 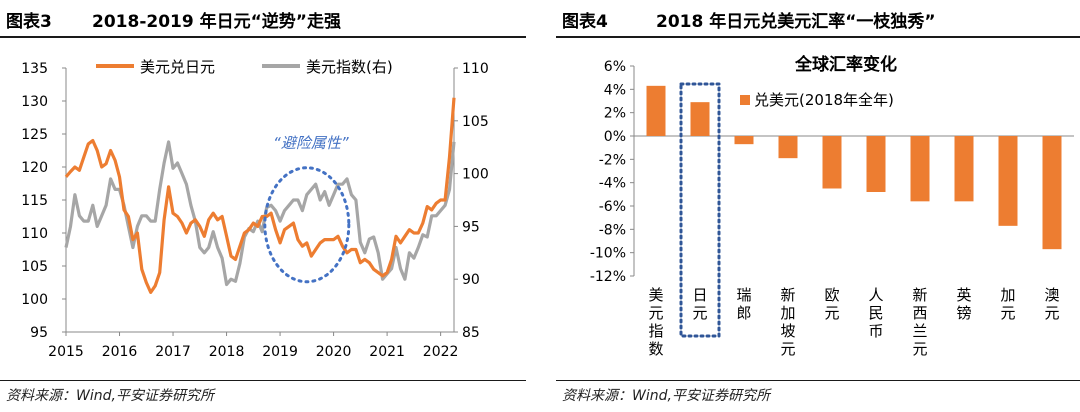 What do you see at coordinates (585, 22) in the screenshot?
I see `figure-4-number: 图表4` at bounding box center [585, 22].